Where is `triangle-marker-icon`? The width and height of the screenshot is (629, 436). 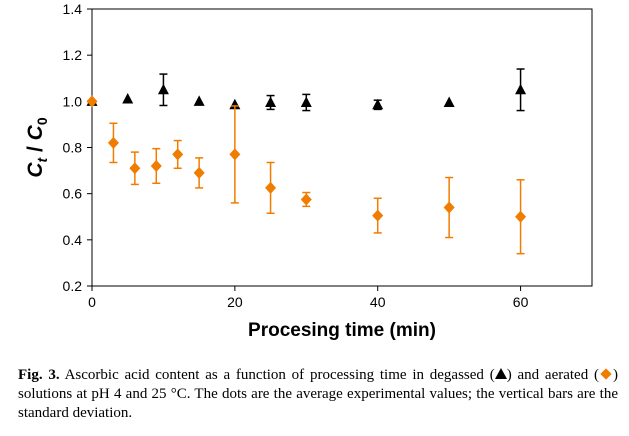
triangle-marker-icon is located at coordinates (500, 373).